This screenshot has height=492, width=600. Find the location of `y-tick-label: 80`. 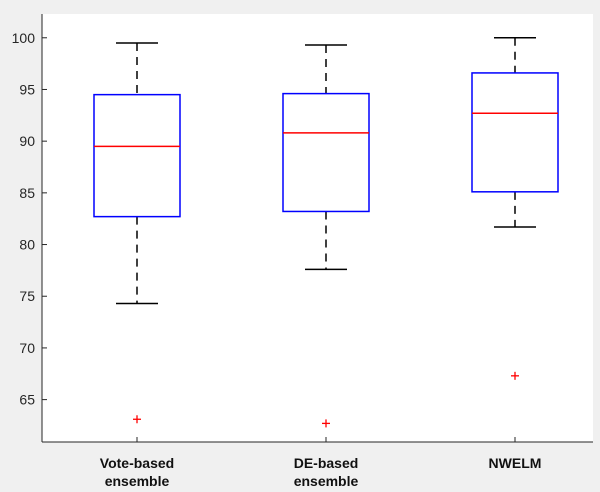

y-tick-label: 80 is located at coordinates (27, 245).